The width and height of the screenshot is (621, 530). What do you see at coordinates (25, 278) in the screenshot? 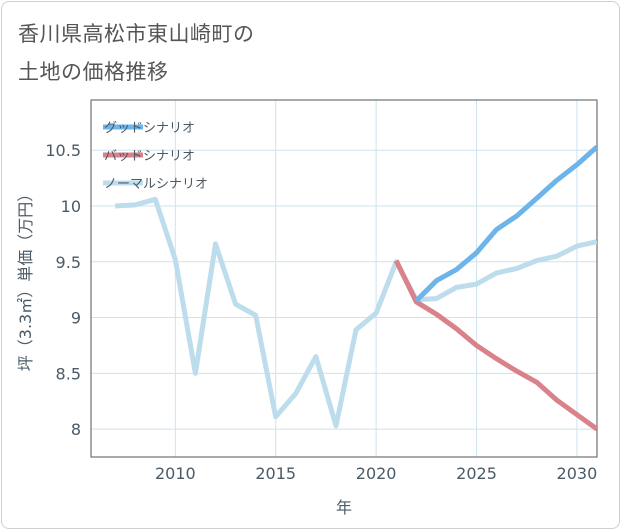
I see `y-axis-label: 坪（3.3㎡）単価（万円）` at bounding box center [25, 278].